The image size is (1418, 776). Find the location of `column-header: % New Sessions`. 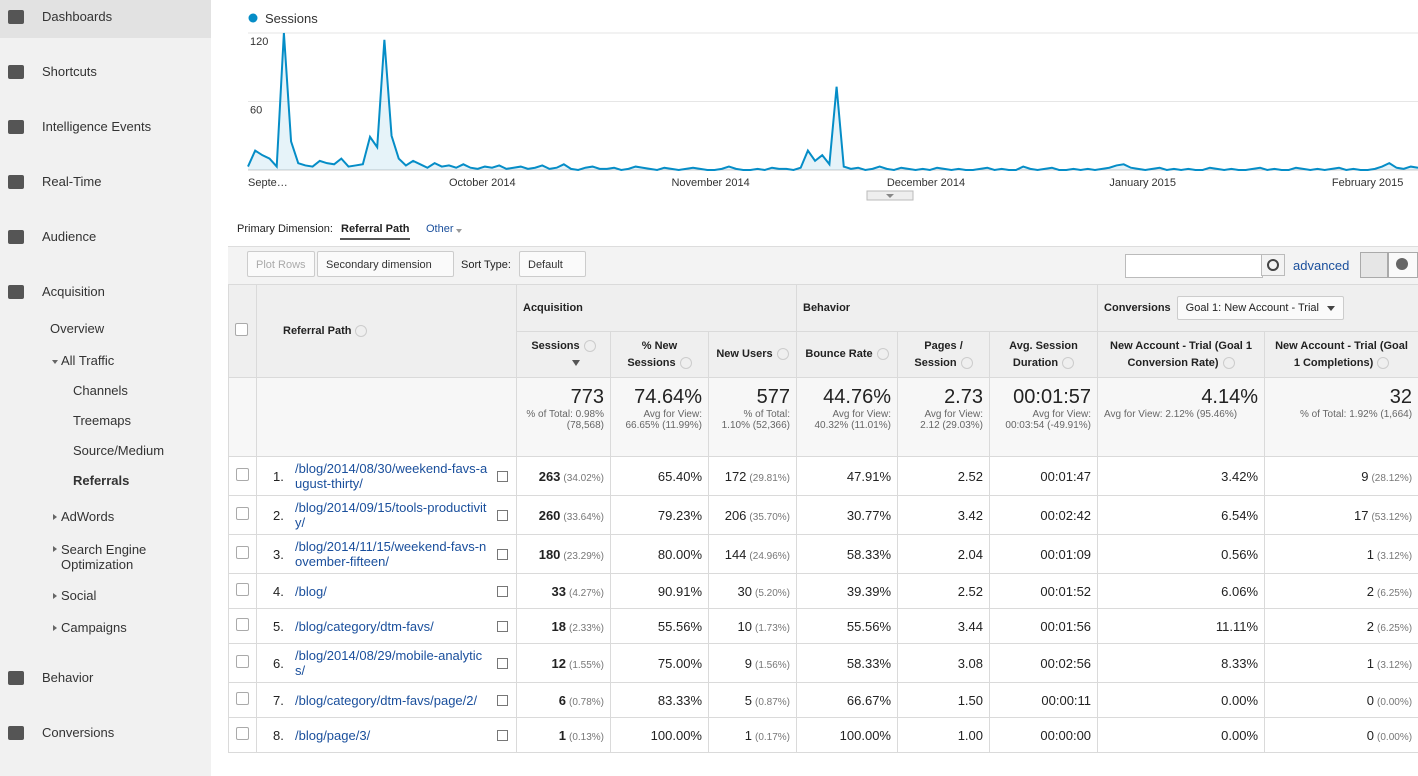

column-header: % New Sessions is located at coordinates (659, 354).